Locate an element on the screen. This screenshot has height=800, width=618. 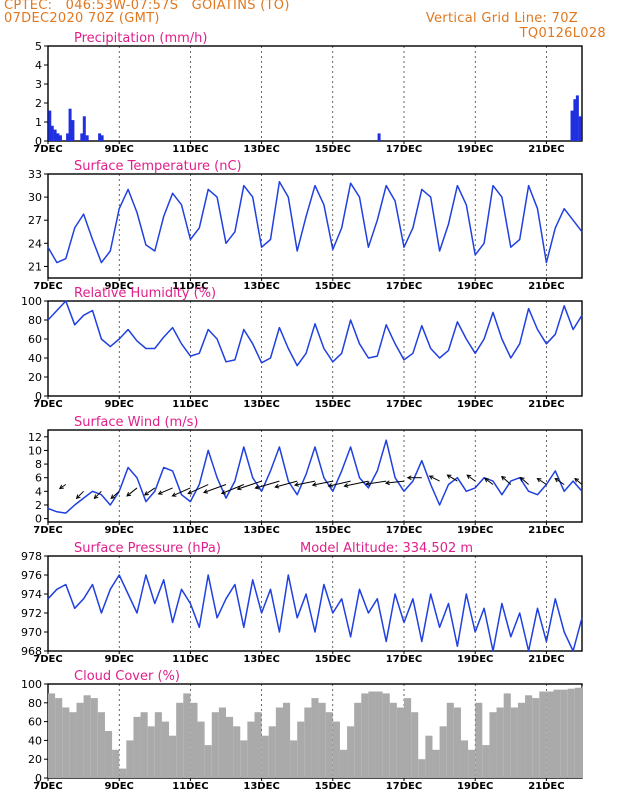
header-station: CPTEC: 046:53W-07:57S GOIATINS (TO) is located at coordinates (147, 6).